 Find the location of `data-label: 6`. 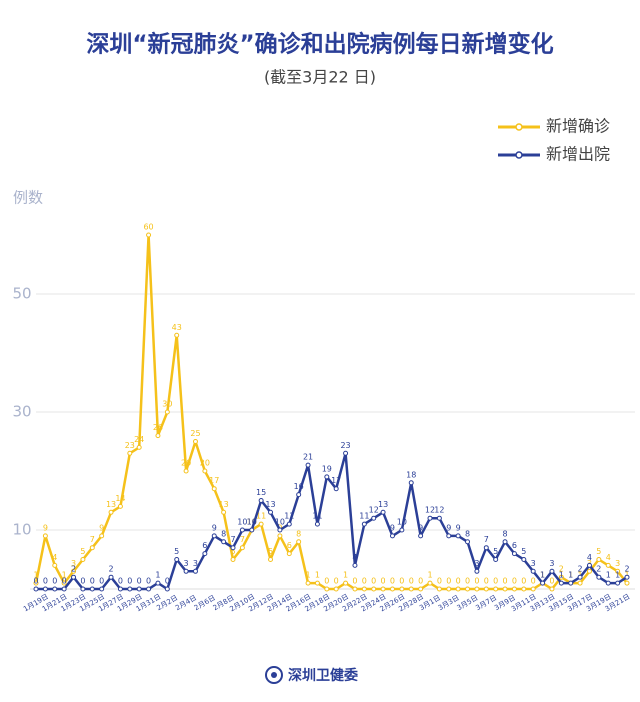

data-label: 6 is located at coordinates (204, 545).